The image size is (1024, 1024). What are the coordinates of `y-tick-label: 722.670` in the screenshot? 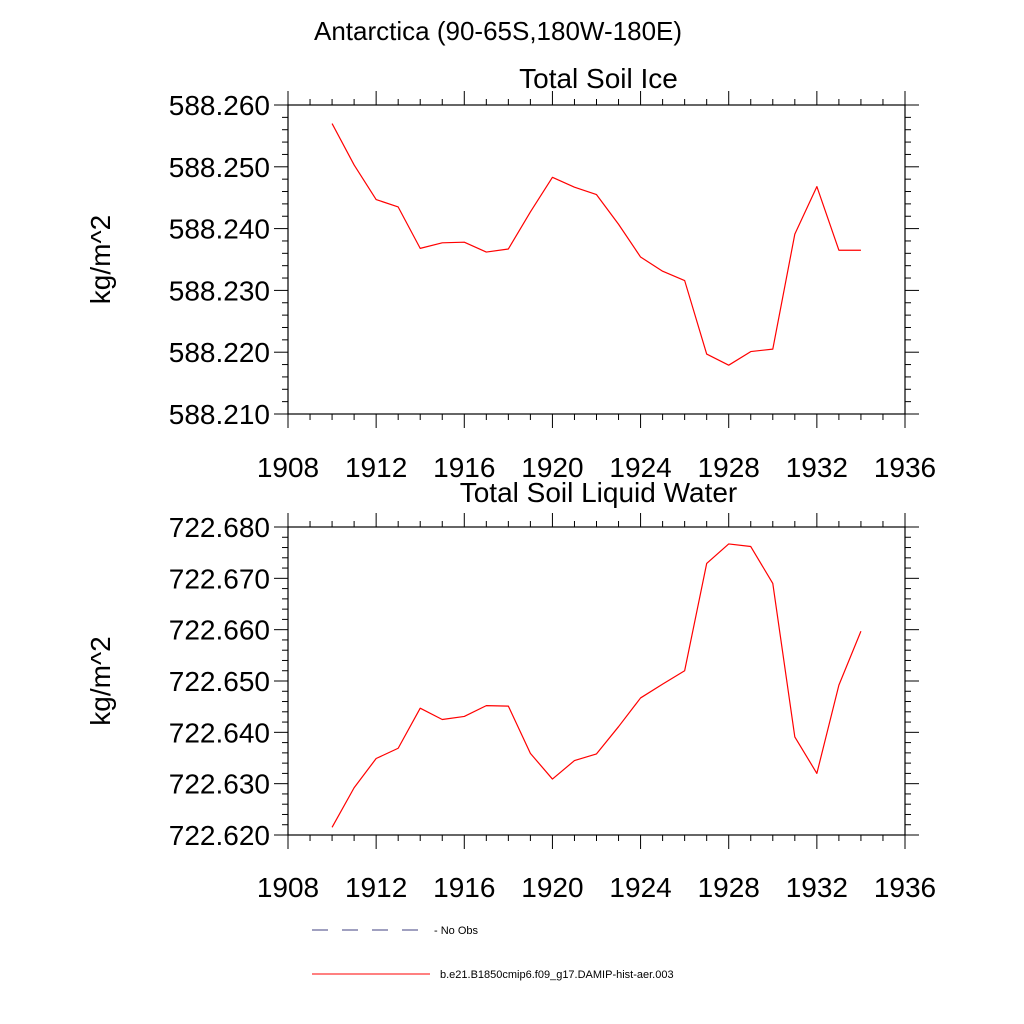 It's located at (219, 578).